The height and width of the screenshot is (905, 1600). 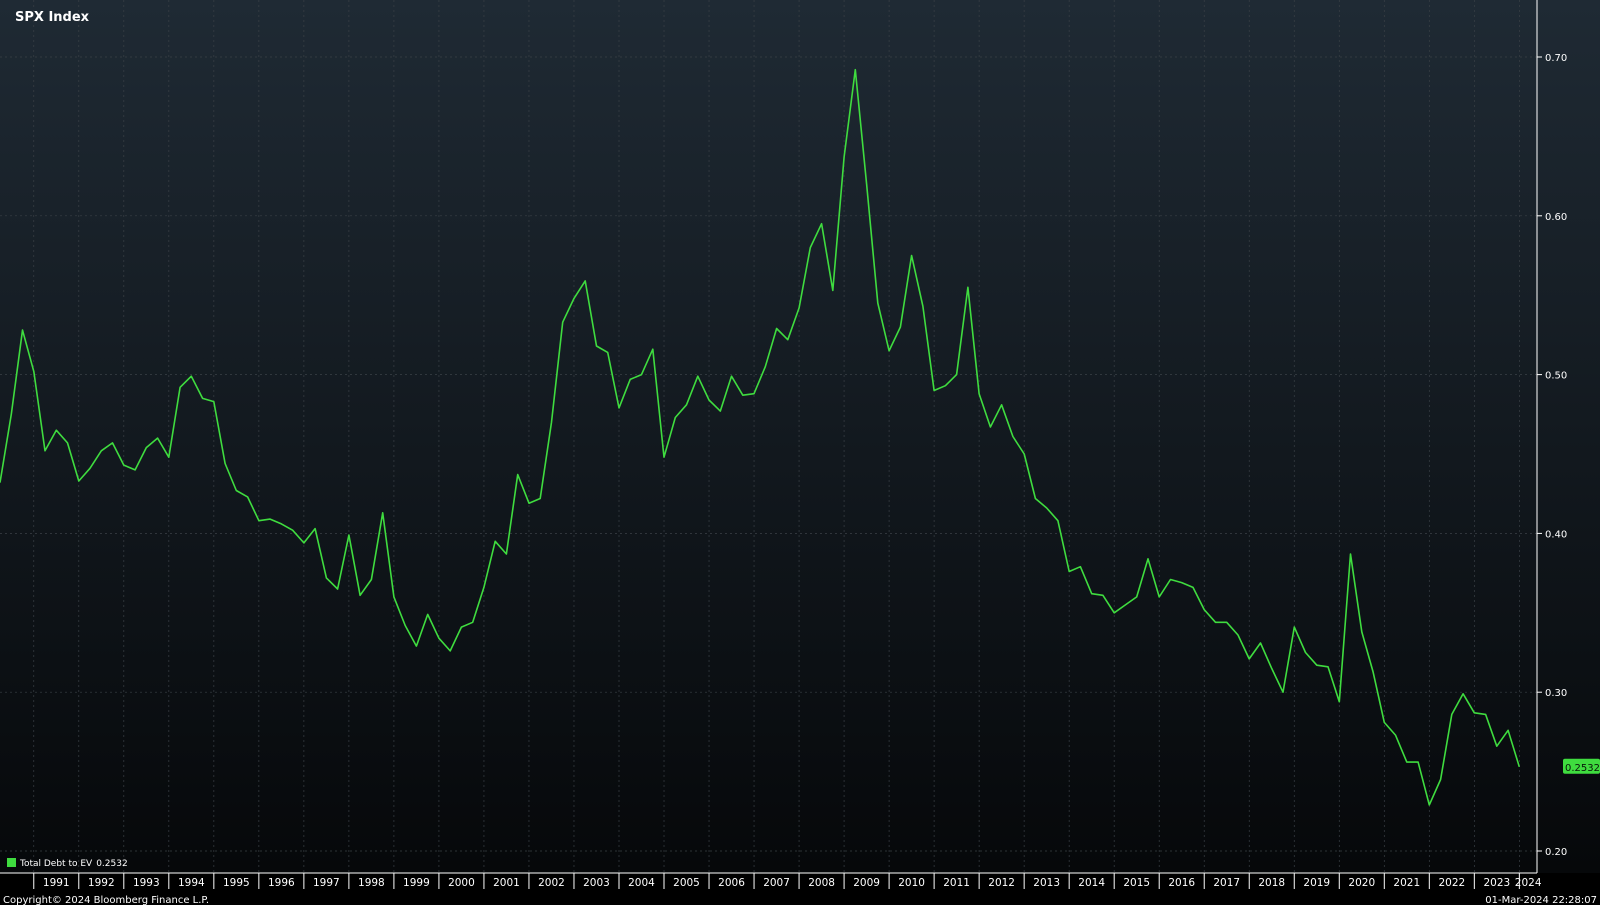 What do you see at coordinates (1001, 883) in the screenshot?
I see `x-tick-label: 2012` at bounding box center [1001, 883].